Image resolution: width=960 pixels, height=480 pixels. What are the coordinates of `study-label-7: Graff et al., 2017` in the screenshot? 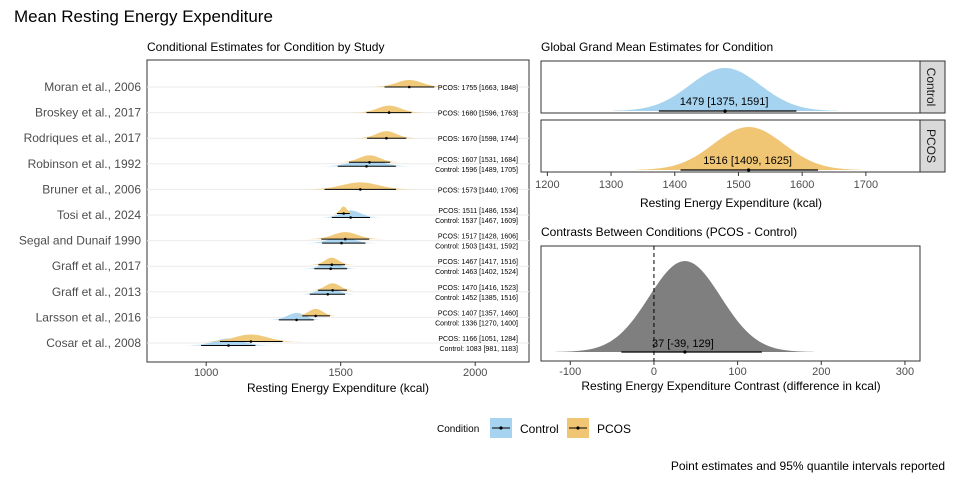 It's located at (96, 266).